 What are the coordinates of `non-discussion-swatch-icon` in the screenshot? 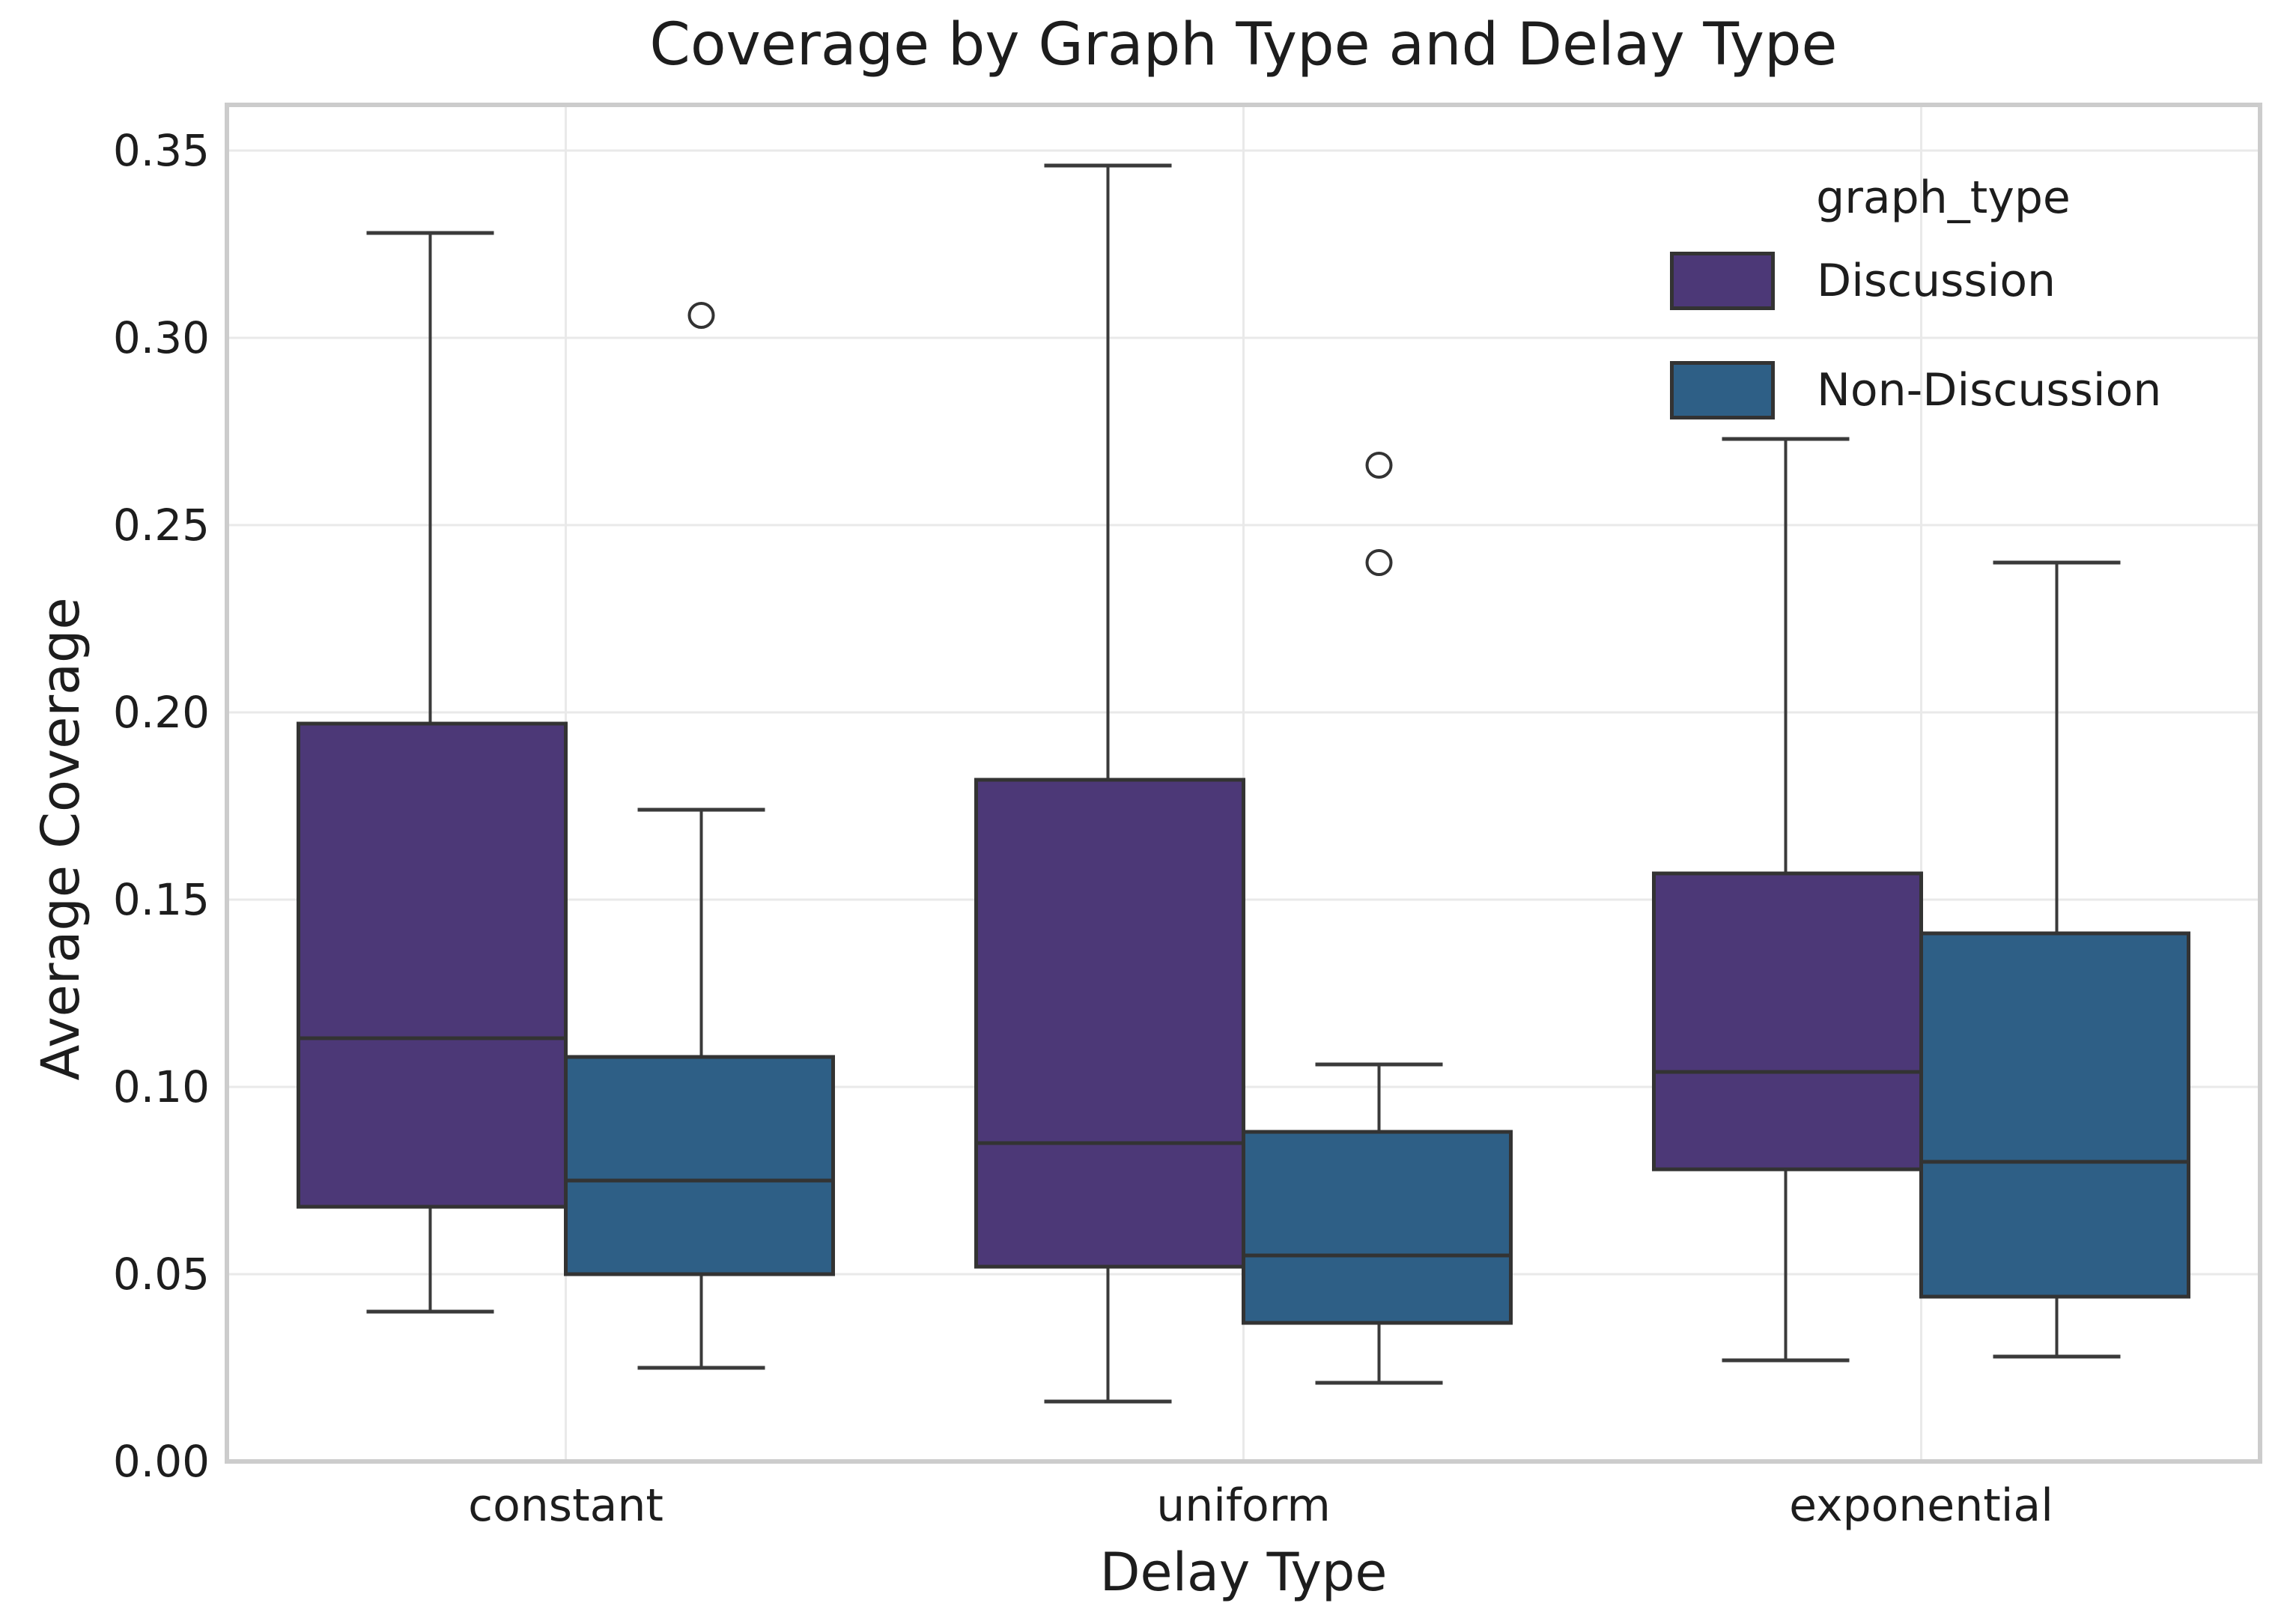 It's located at (1722, 390).